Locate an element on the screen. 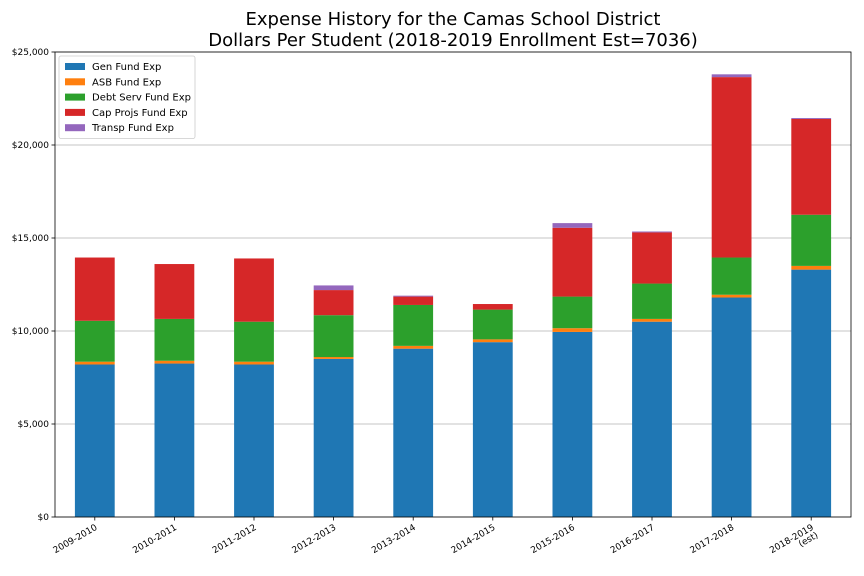 This screenshot has width=864, height=576. legend-box is located at coordinates (127, 97).